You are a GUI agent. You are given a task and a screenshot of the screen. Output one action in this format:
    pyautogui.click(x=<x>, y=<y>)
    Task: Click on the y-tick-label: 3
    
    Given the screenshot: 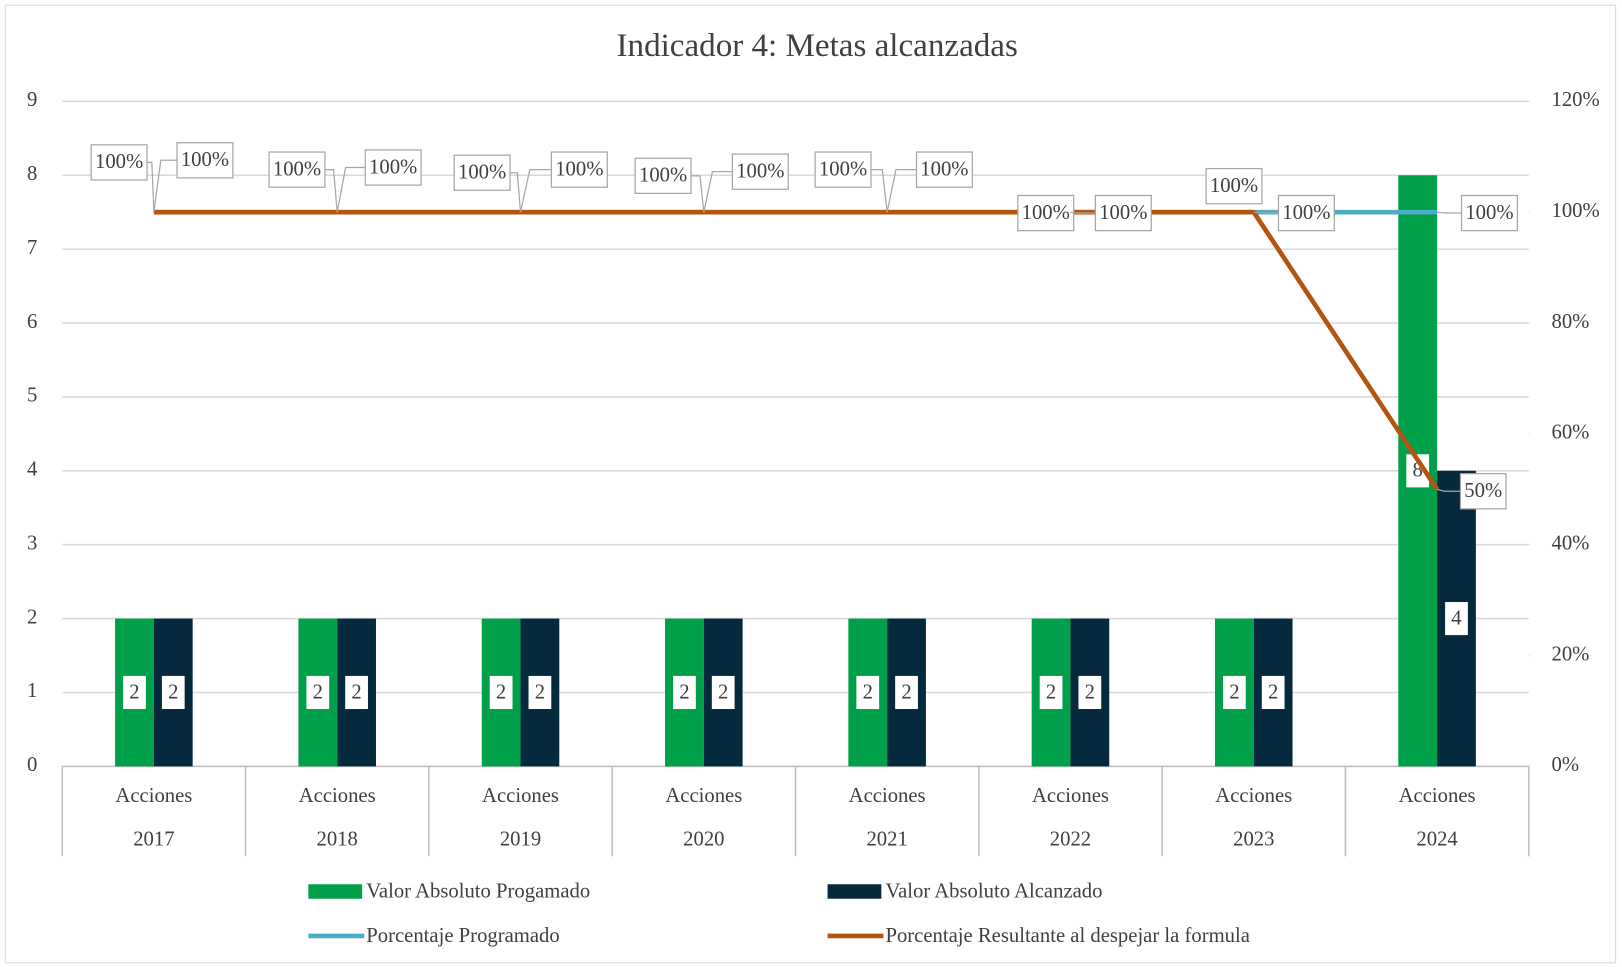 What is the action you would take?
    pyautogui.click(x=32, y=543)
    